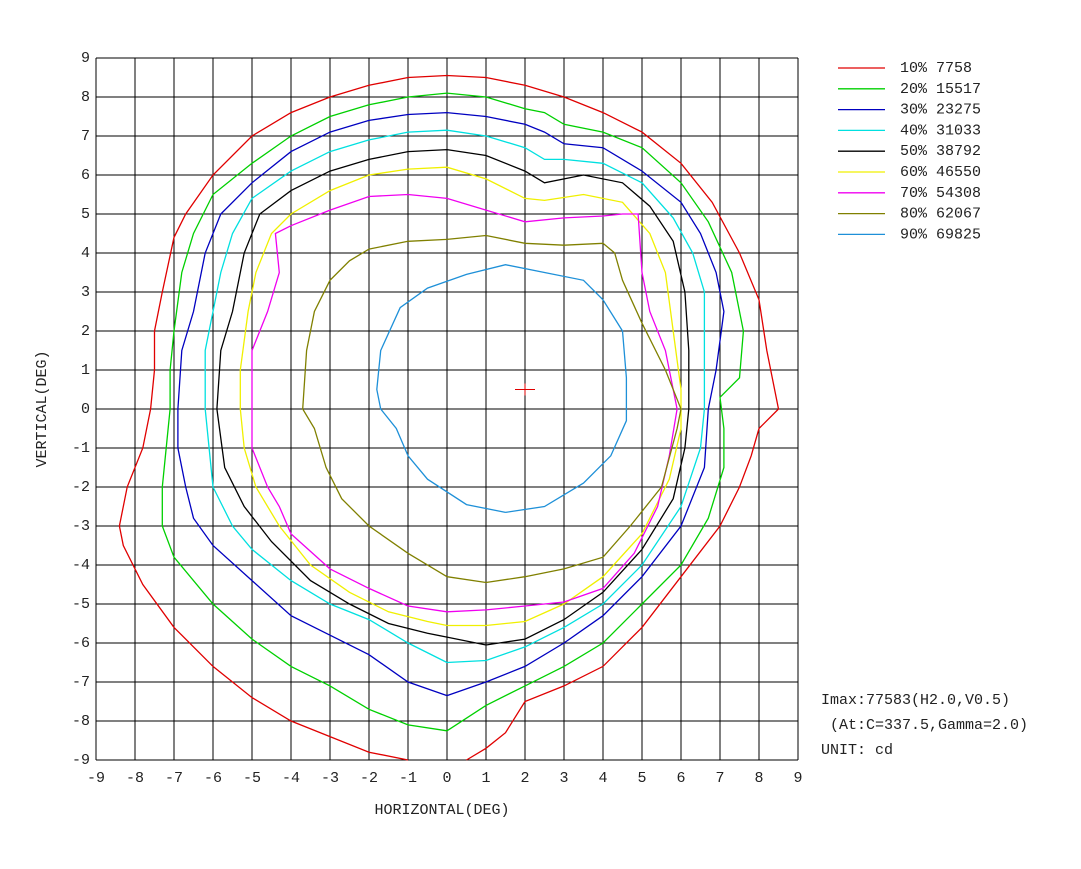  Describe the element at coordinates (940, 151) in the screenshot. I see `legend-label: 50% 38792` at that location.